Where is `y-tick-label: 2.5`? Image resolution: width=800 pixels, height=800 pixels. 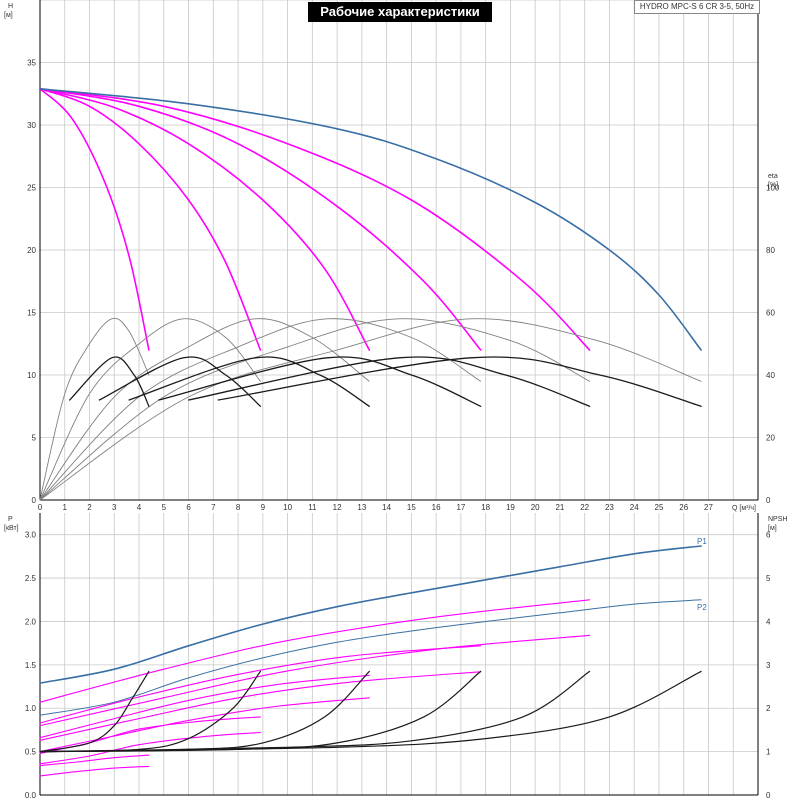 y-tick-label: 2.5 is located at coordinates (31, 578).